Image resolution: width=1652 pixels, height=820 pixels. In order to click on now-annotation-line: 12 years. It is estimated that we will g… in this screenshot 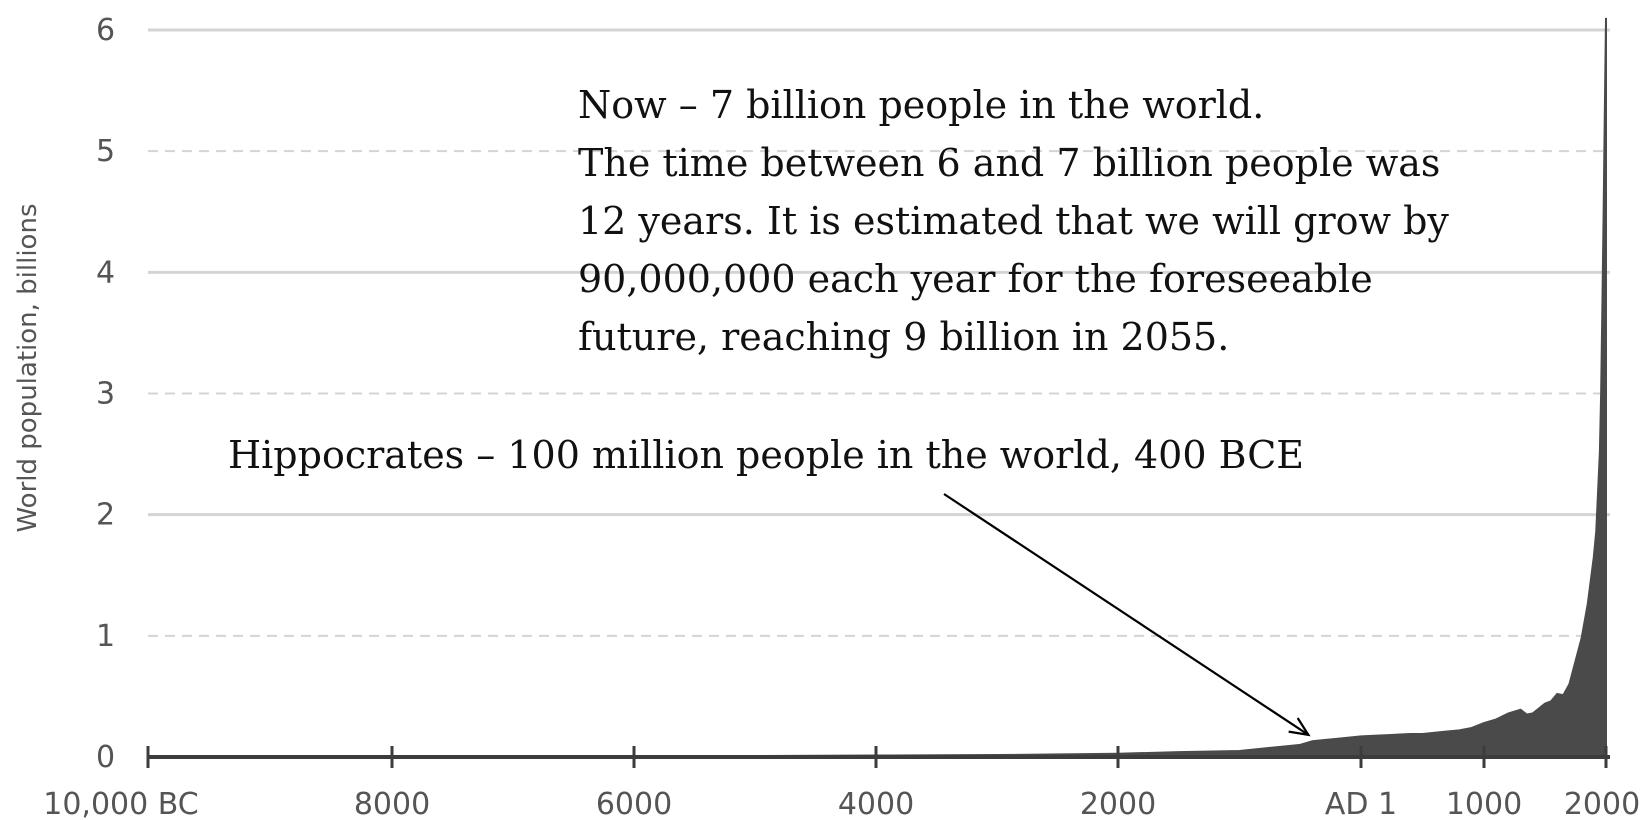, I will do `click(1013, 221)`.